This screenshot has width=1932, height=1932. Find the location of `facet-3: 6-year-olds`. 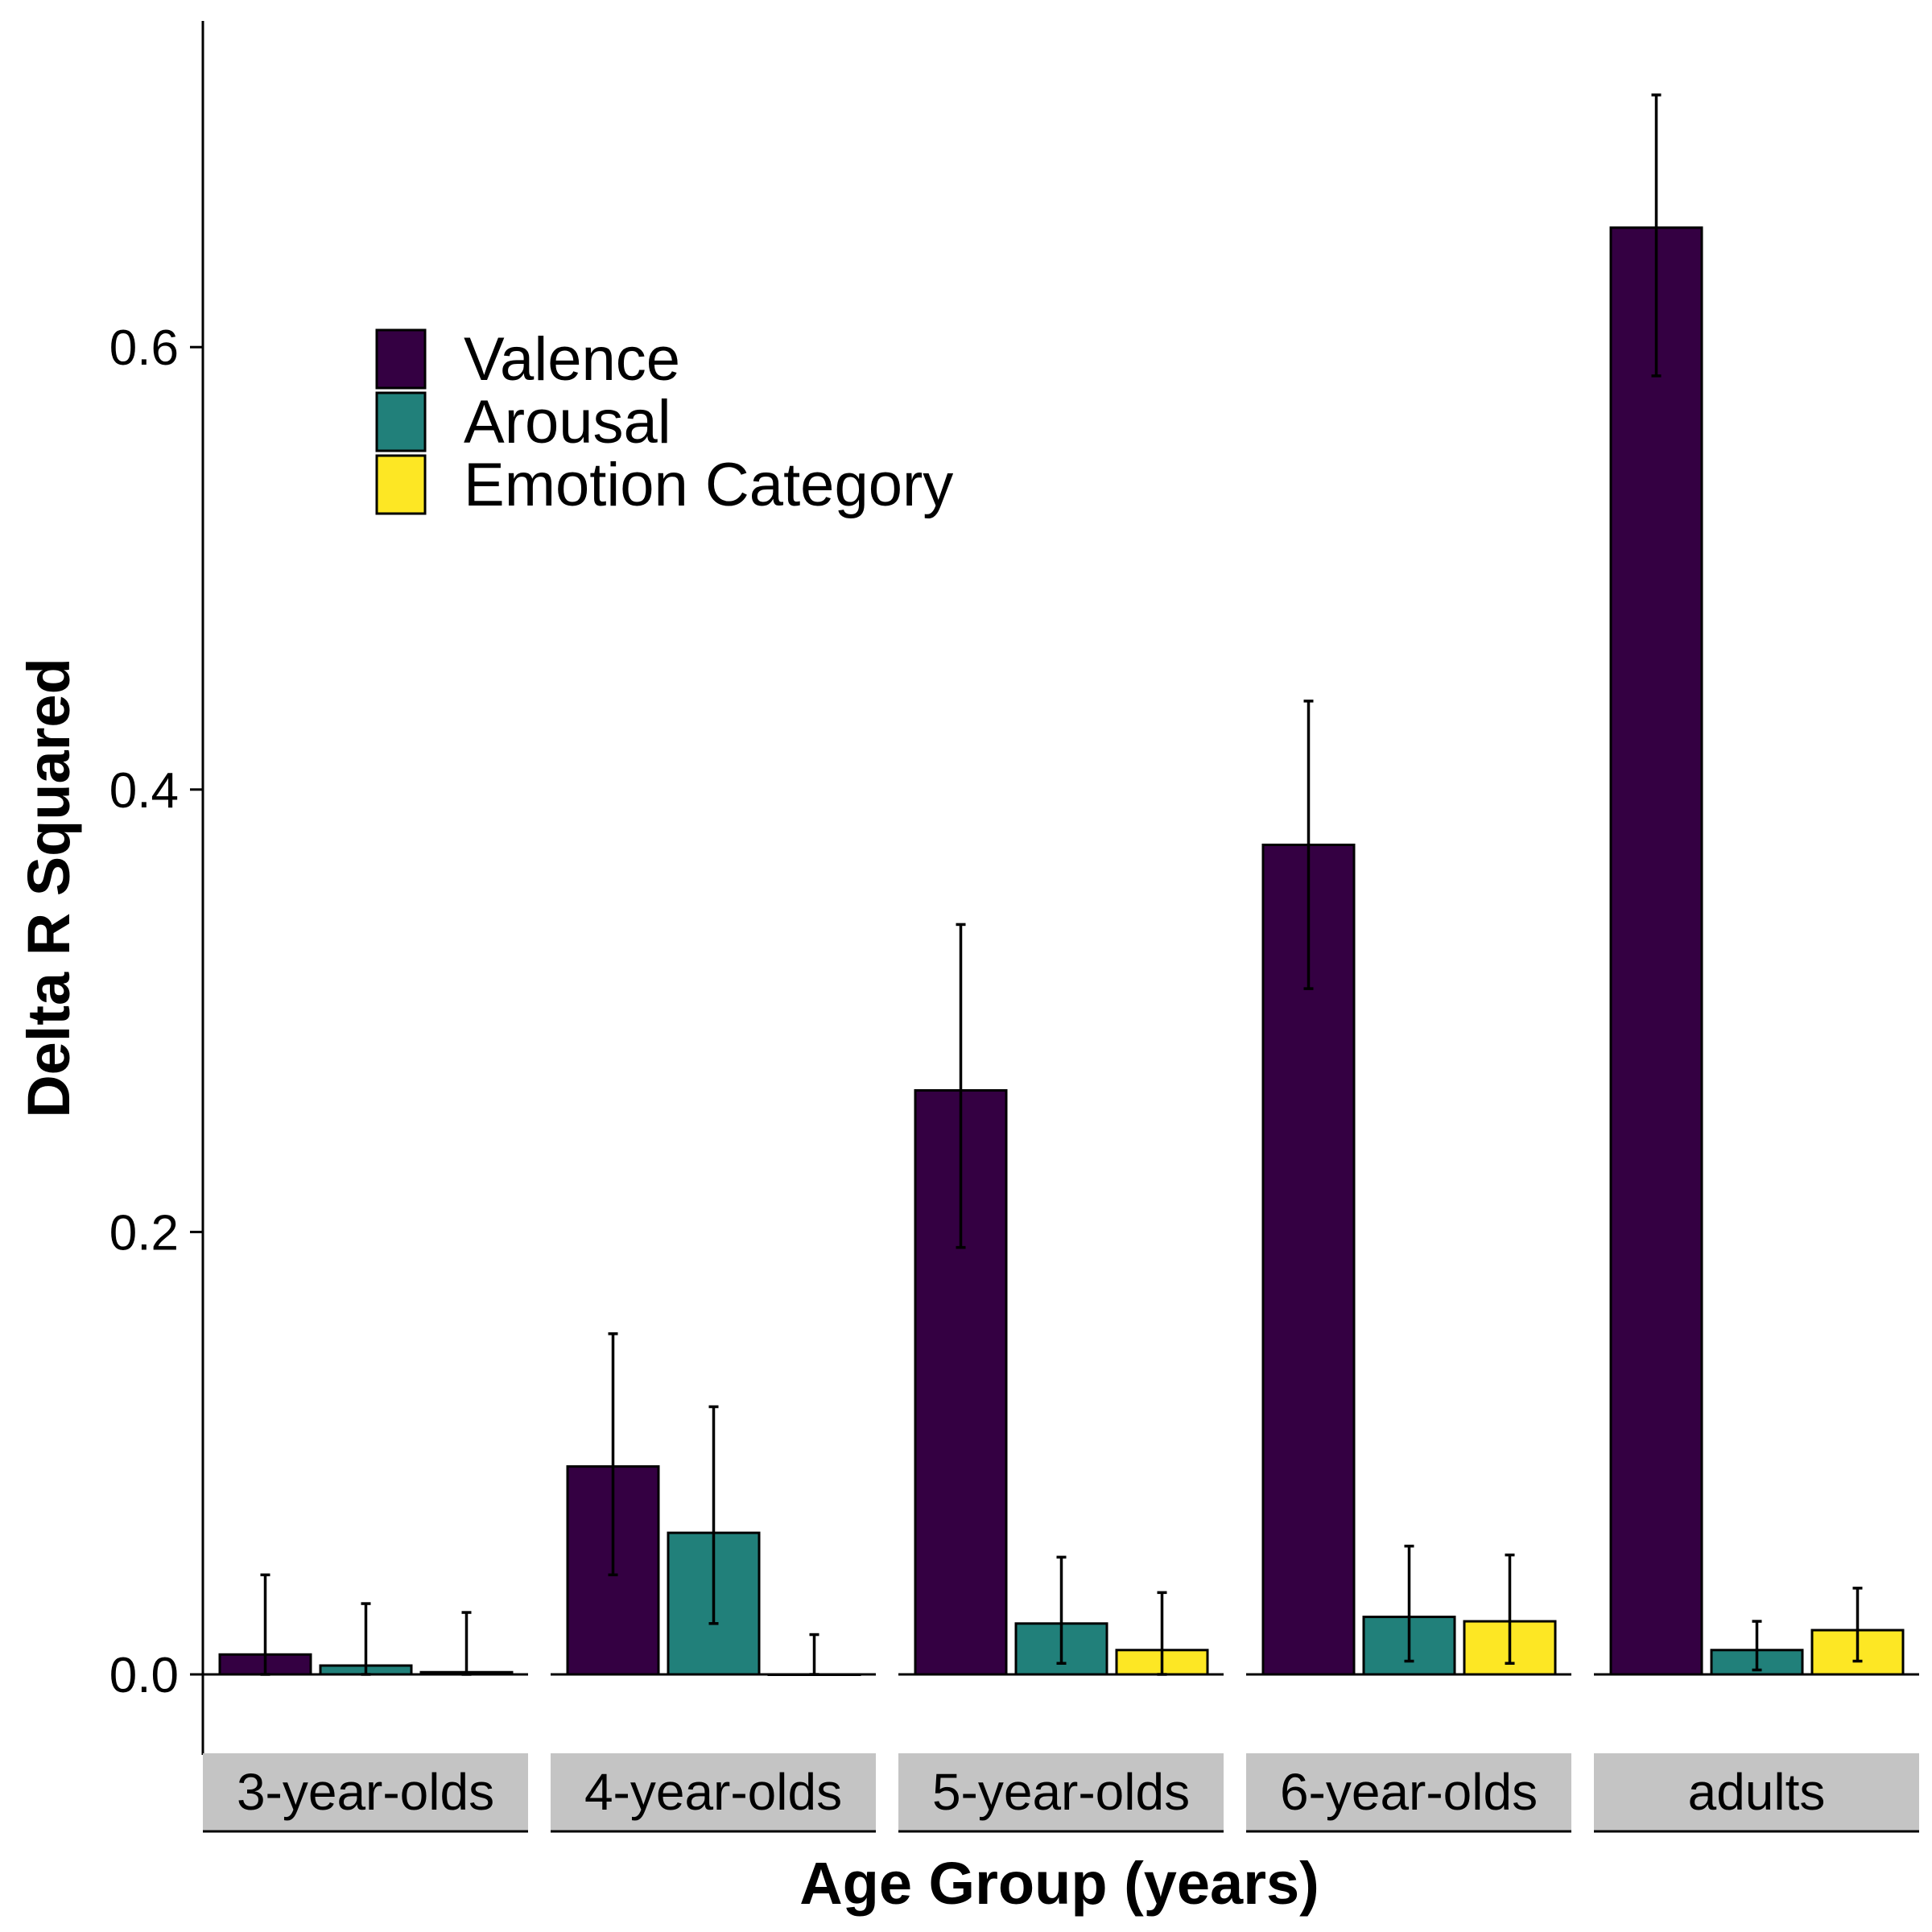

facet-3: 6-year-olds is located at coordinates (1408, 1266).